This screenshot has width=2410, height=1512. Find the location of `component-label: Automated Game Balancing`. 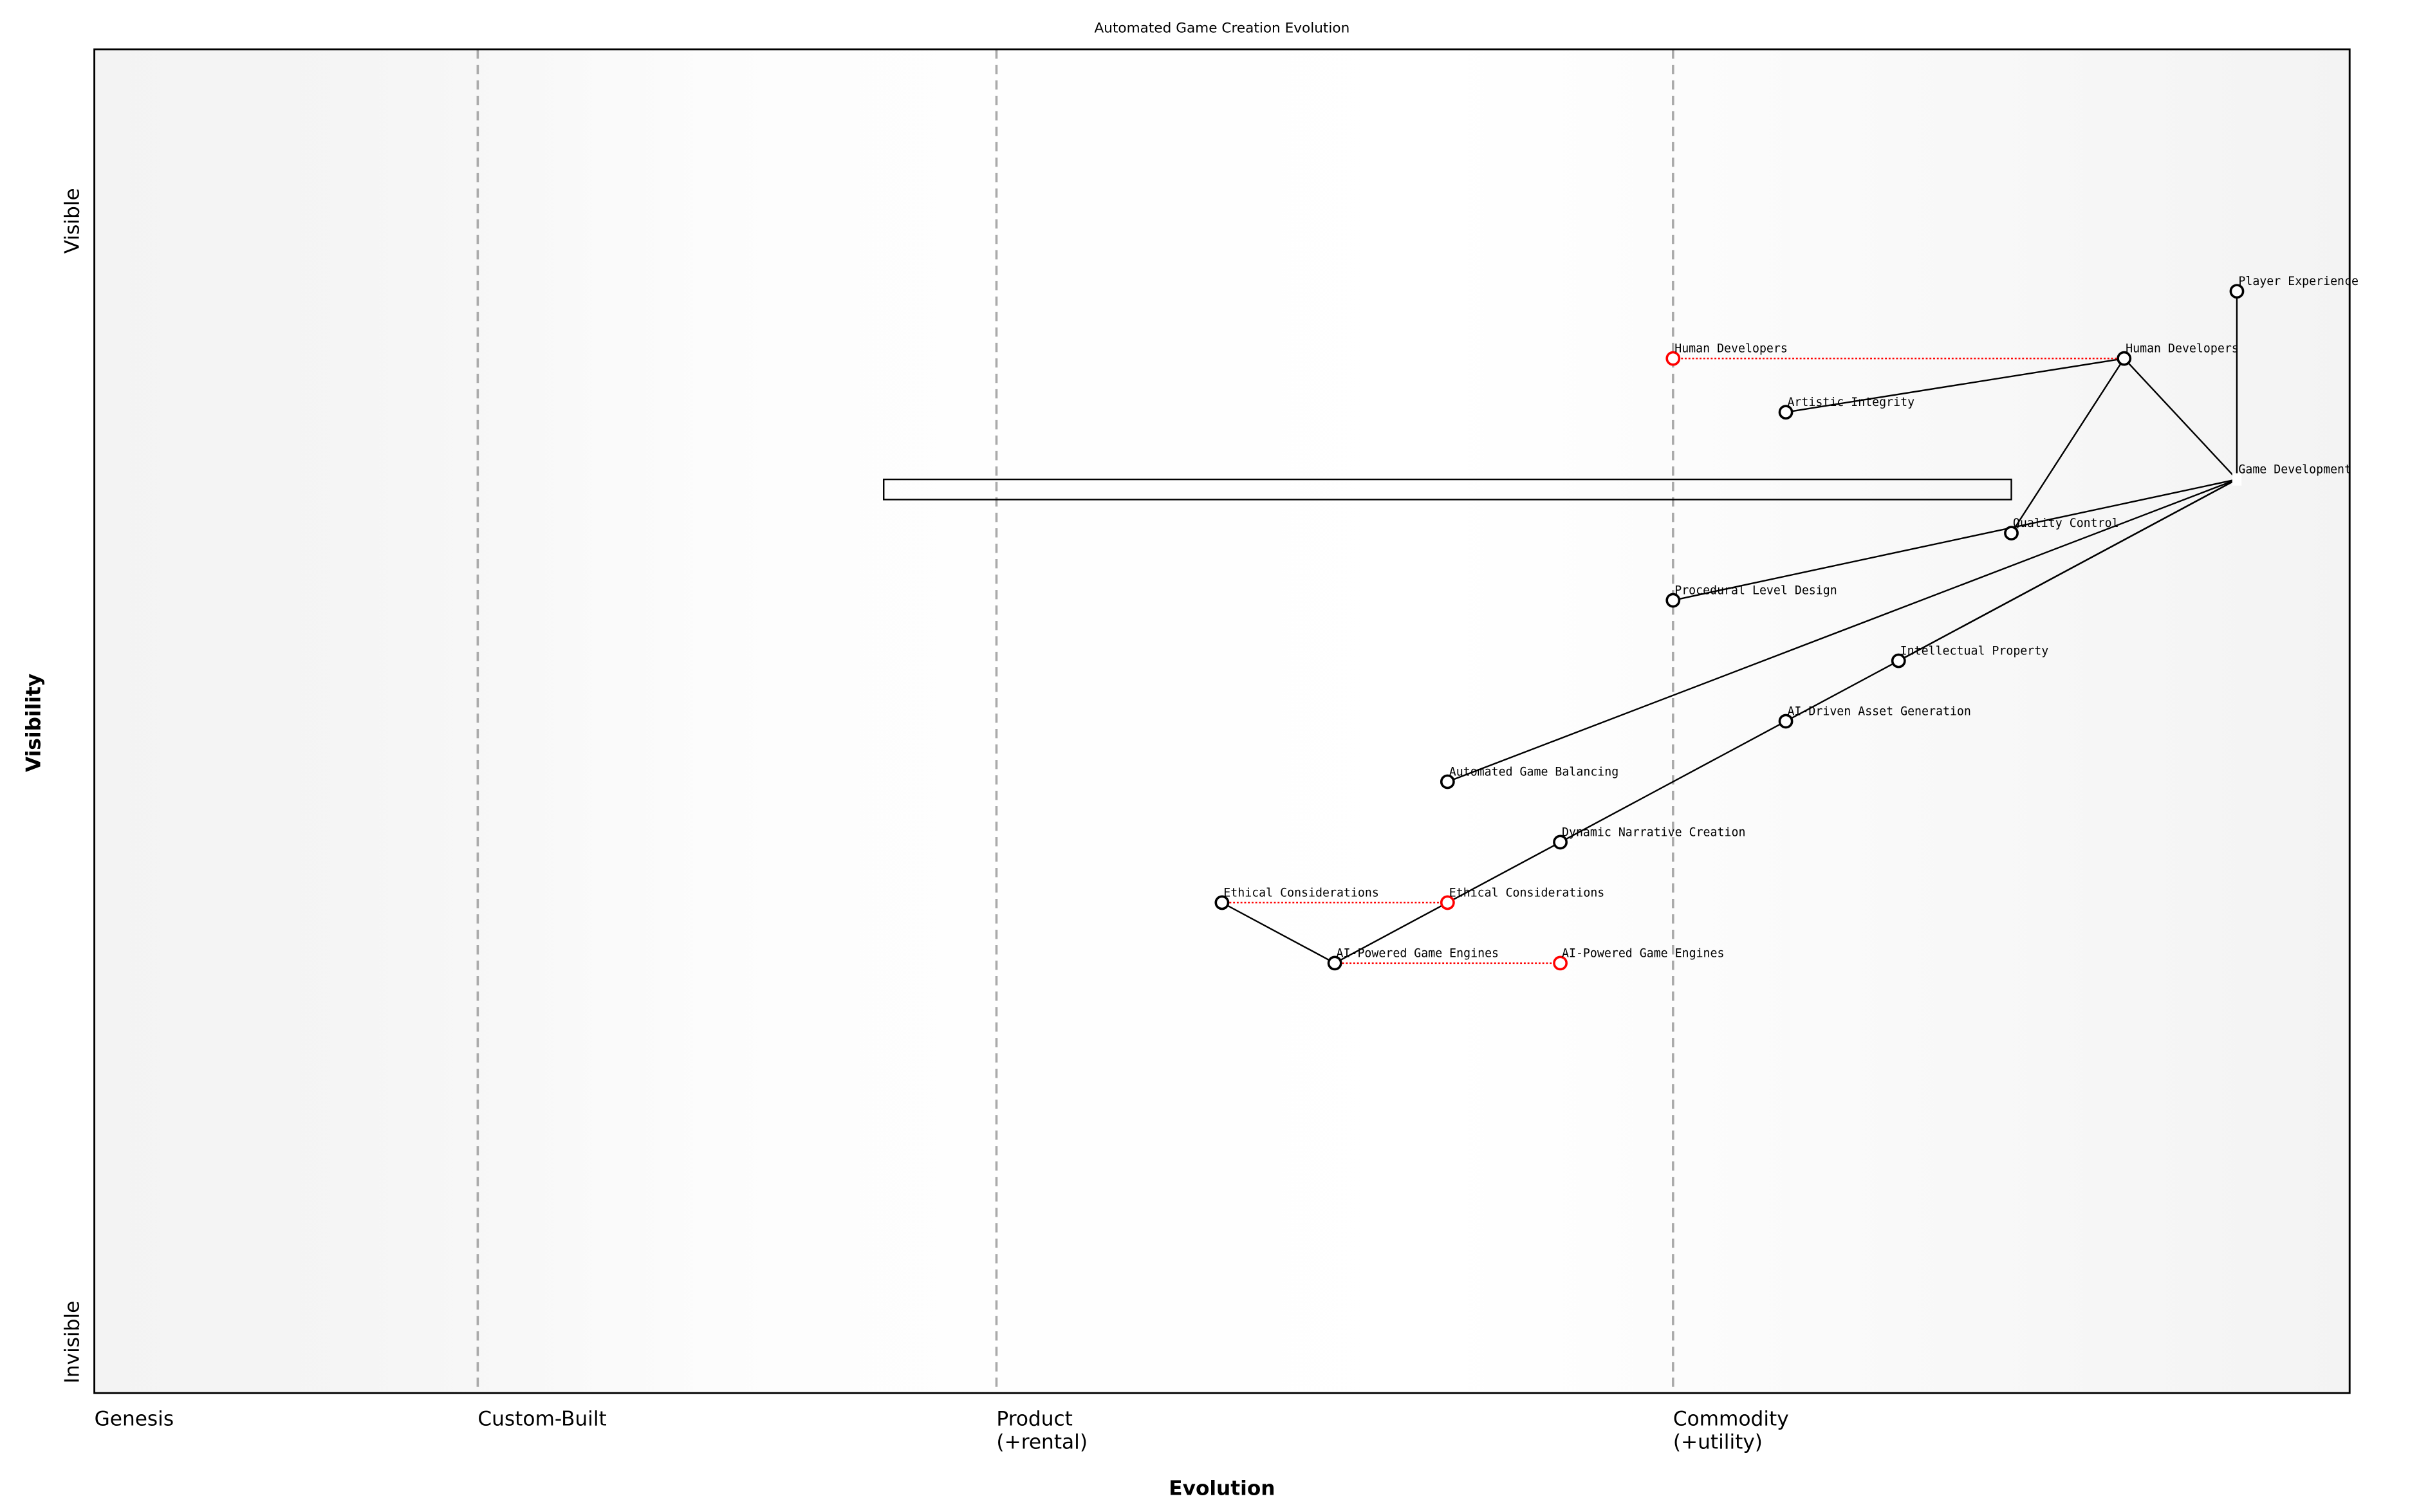

component-label: Automated Game Balancing is located at coordinates (1533, 772).